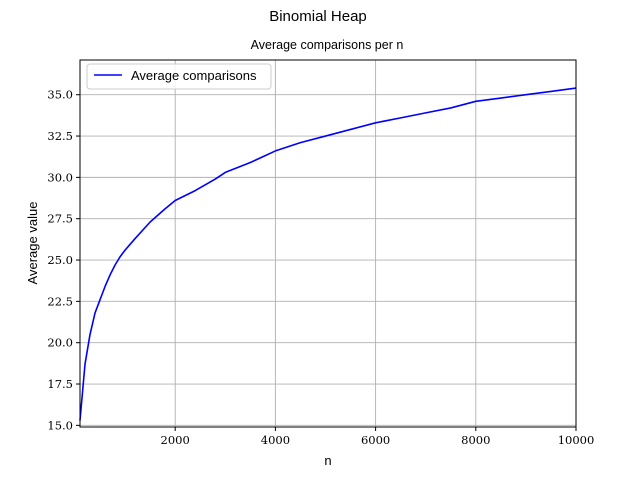 The image size is (640, 480). I want to click on legend-box, so click(179, 76).